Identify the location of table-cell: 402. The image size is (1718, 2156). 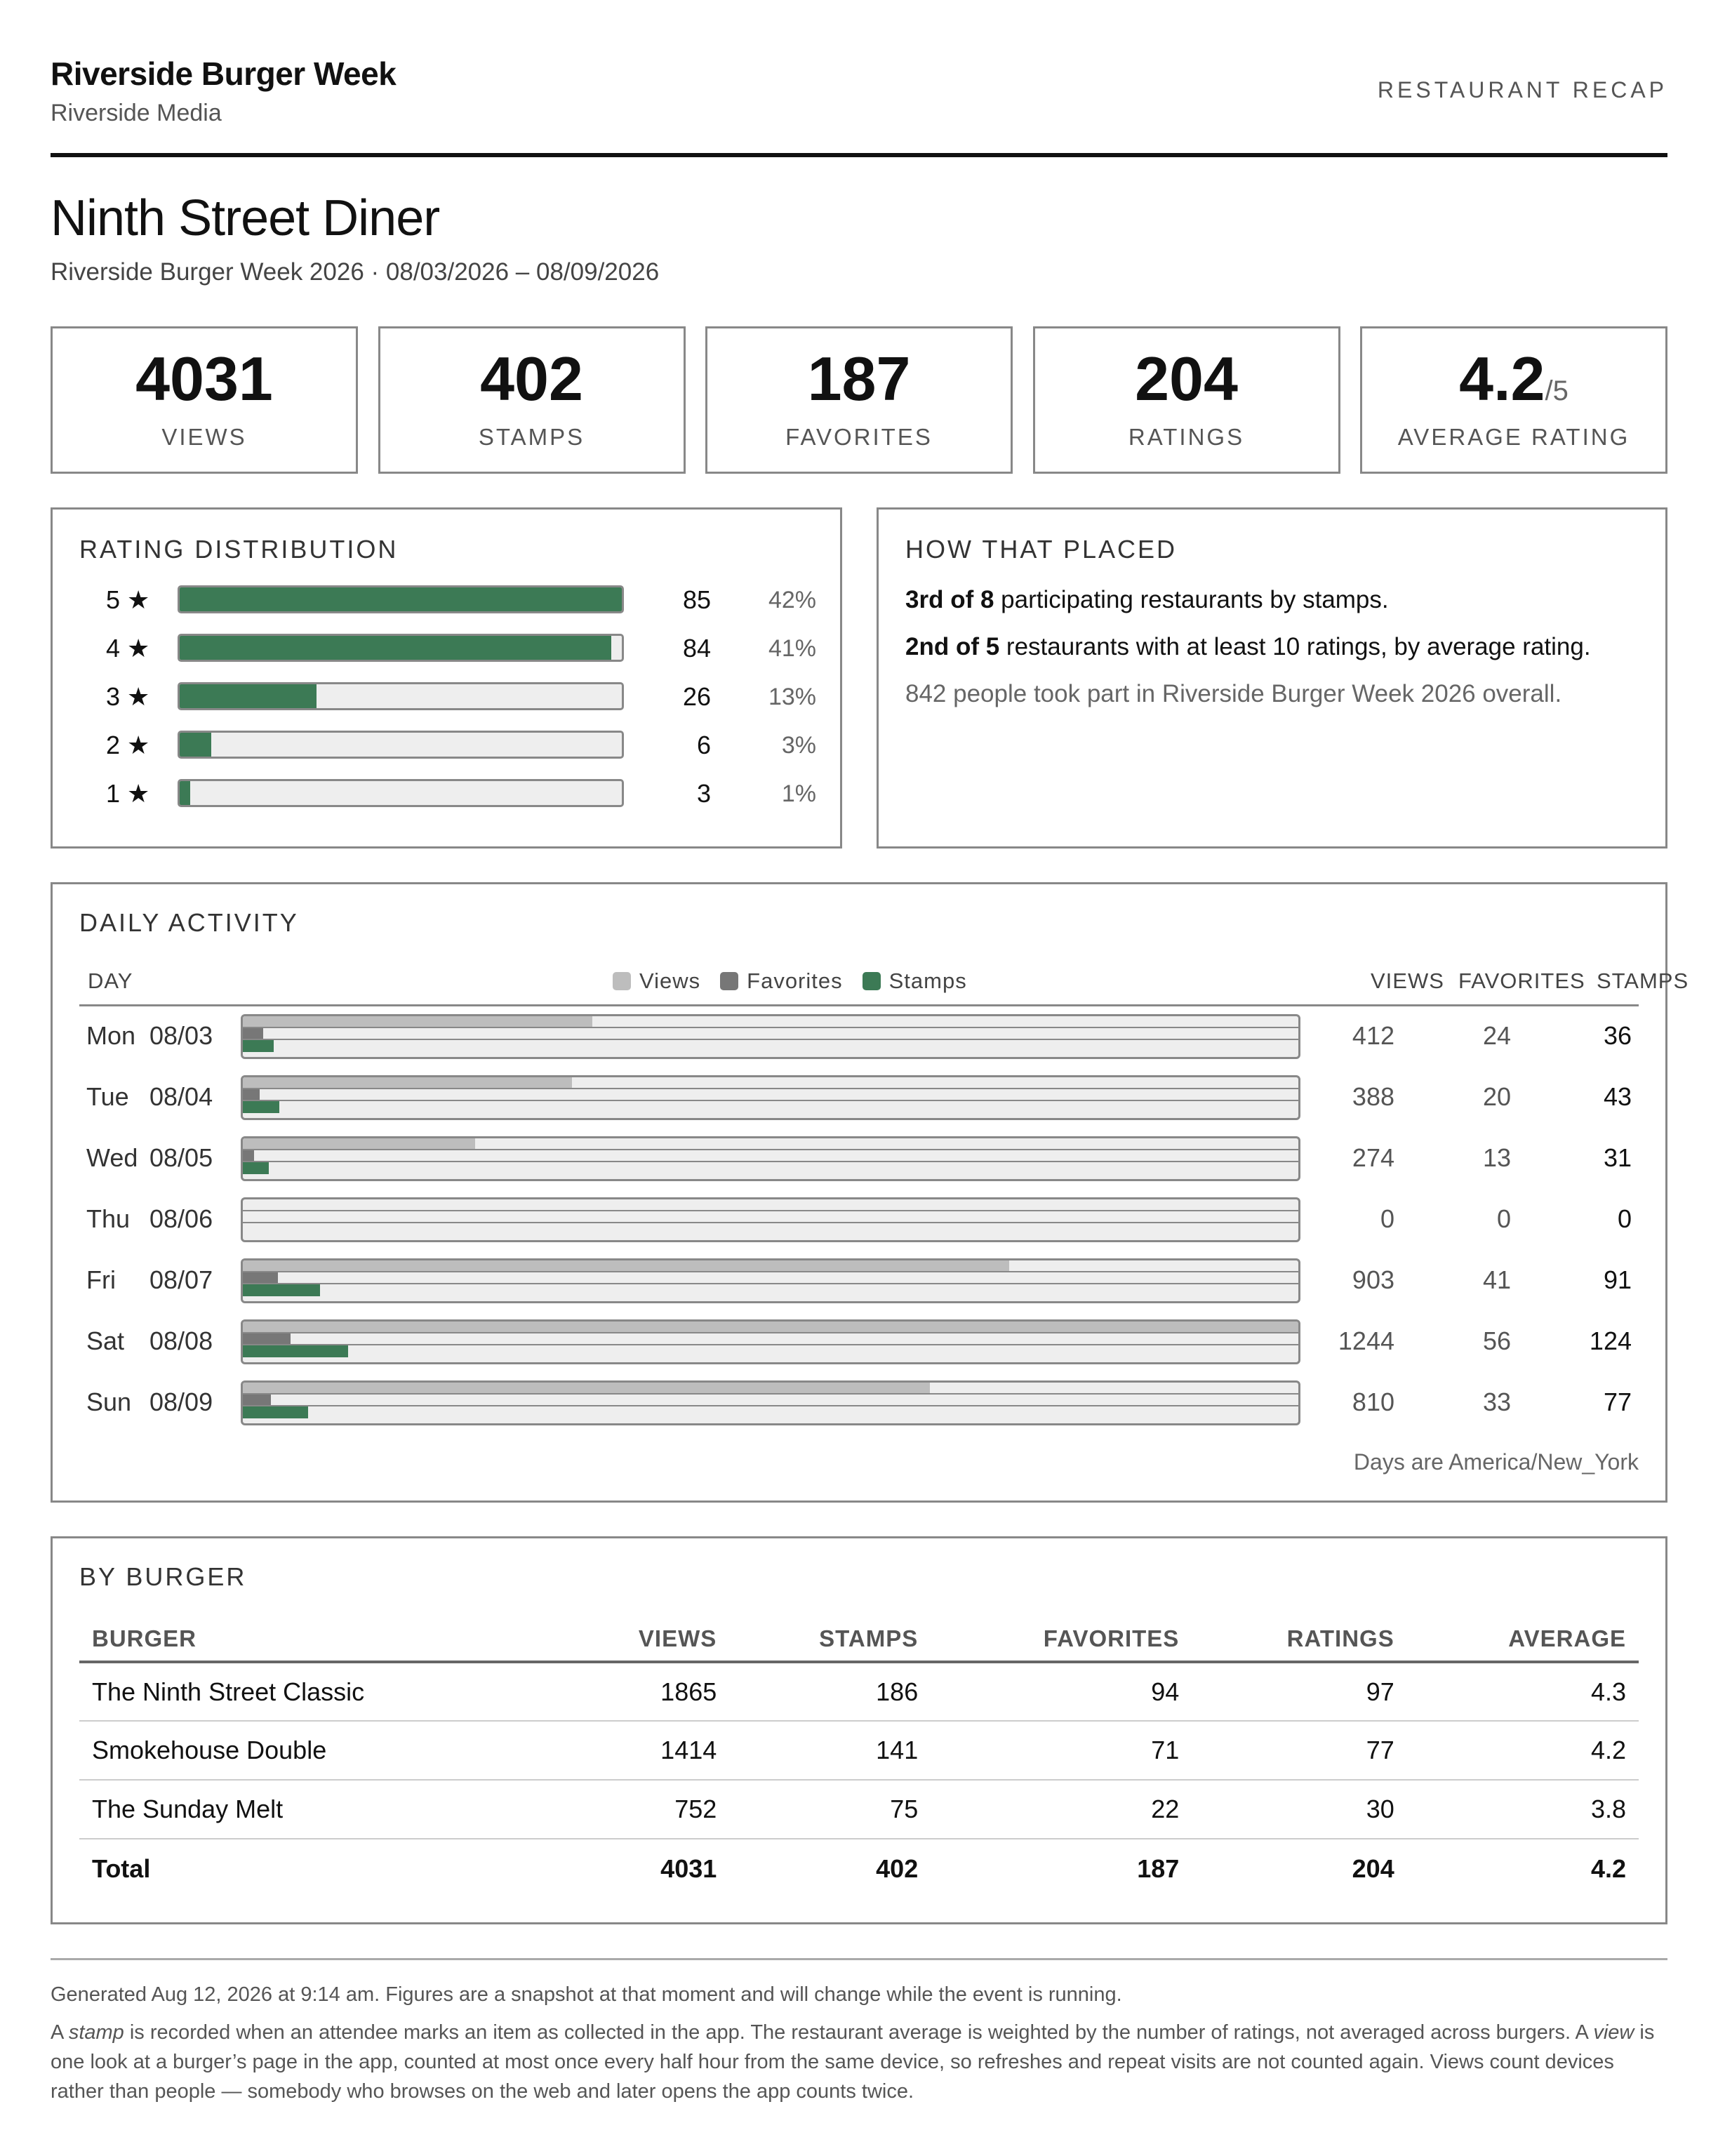
(897, 1868).